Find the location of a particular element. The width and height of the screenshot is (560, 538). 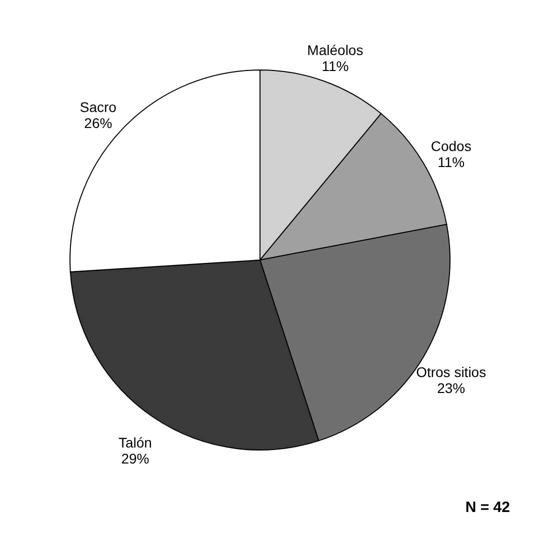

slice-label: Otros sitios is located at coordinates (451, 372).